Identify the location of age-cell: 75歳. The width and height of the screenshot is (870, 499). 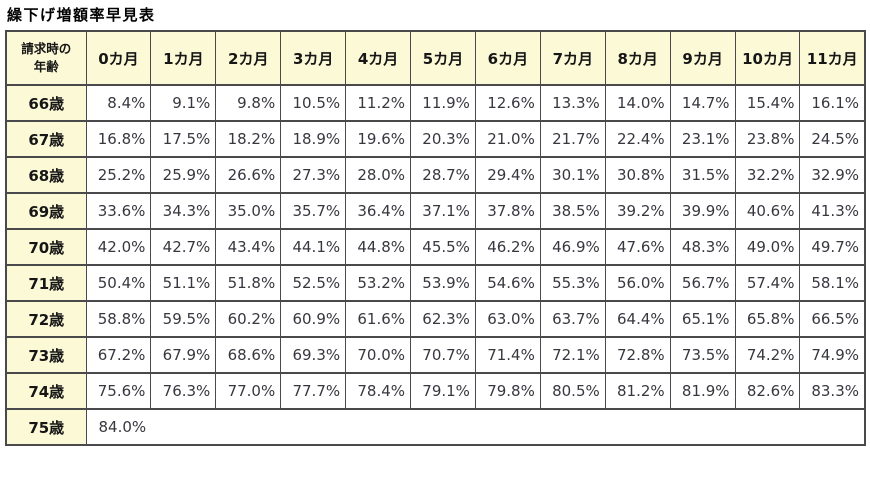
(46, 427).